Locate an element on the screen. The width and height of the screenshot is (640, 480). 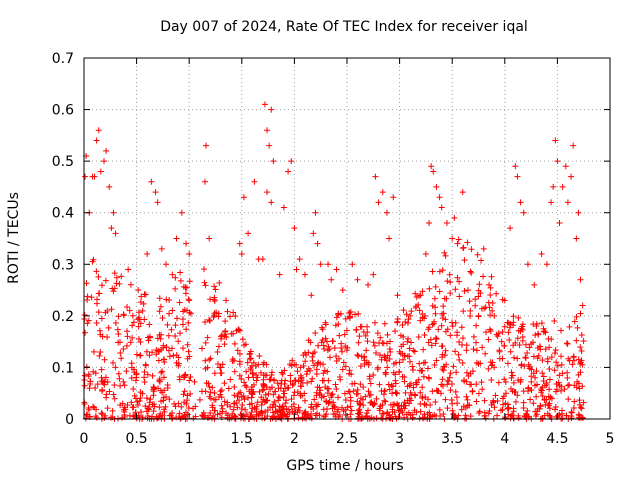
x-tick-label: 0 is located at coordinates (84, 439).